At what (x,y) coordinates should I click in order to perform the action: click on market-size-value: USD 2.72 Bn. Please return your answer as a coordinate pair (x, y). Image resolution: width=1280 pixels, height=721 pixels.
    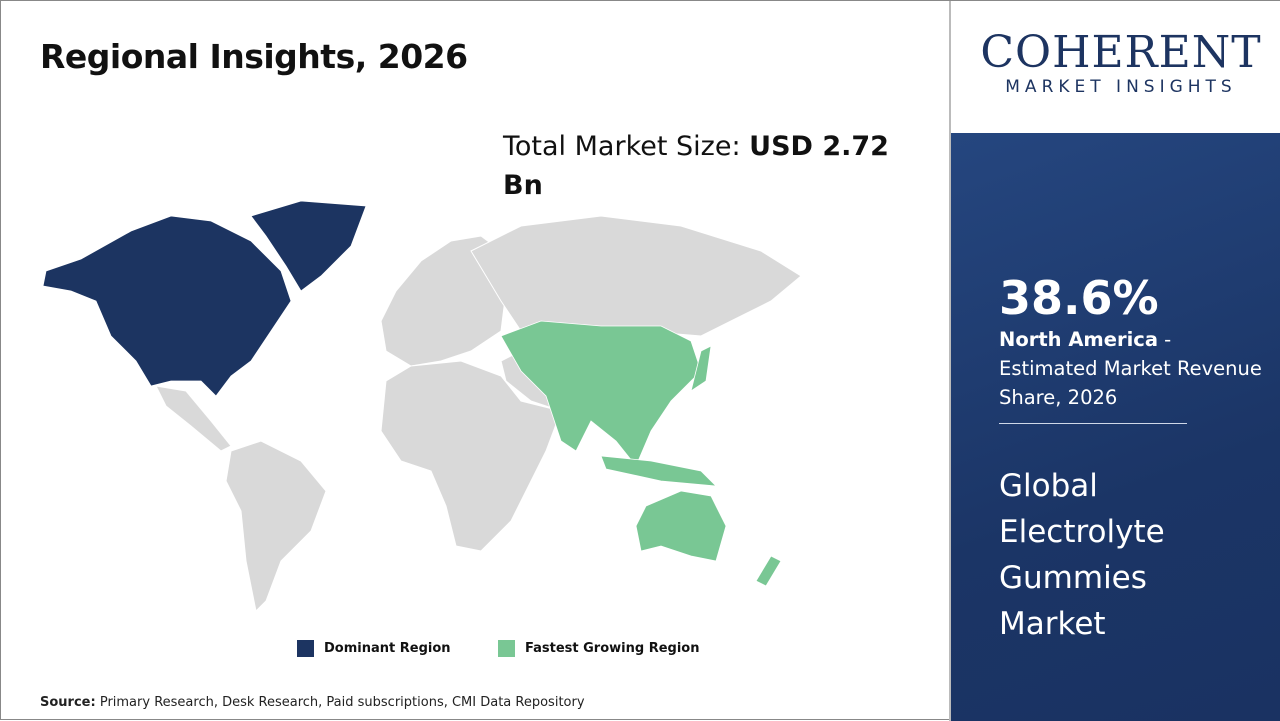
    Looking at the image, I should click on (696, 166).